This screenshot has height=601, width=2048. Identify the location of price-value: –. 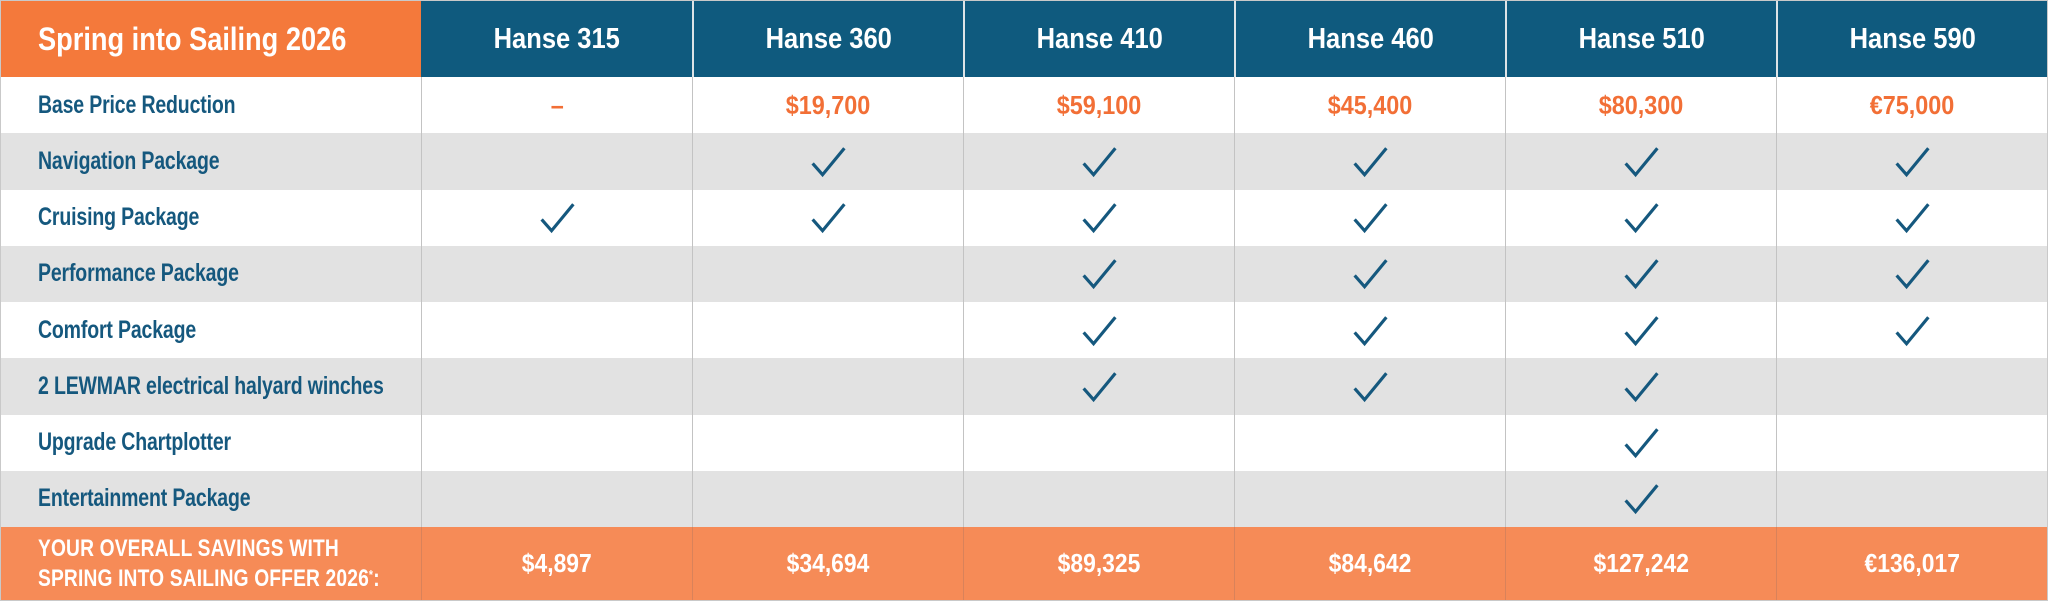
(557, 104).